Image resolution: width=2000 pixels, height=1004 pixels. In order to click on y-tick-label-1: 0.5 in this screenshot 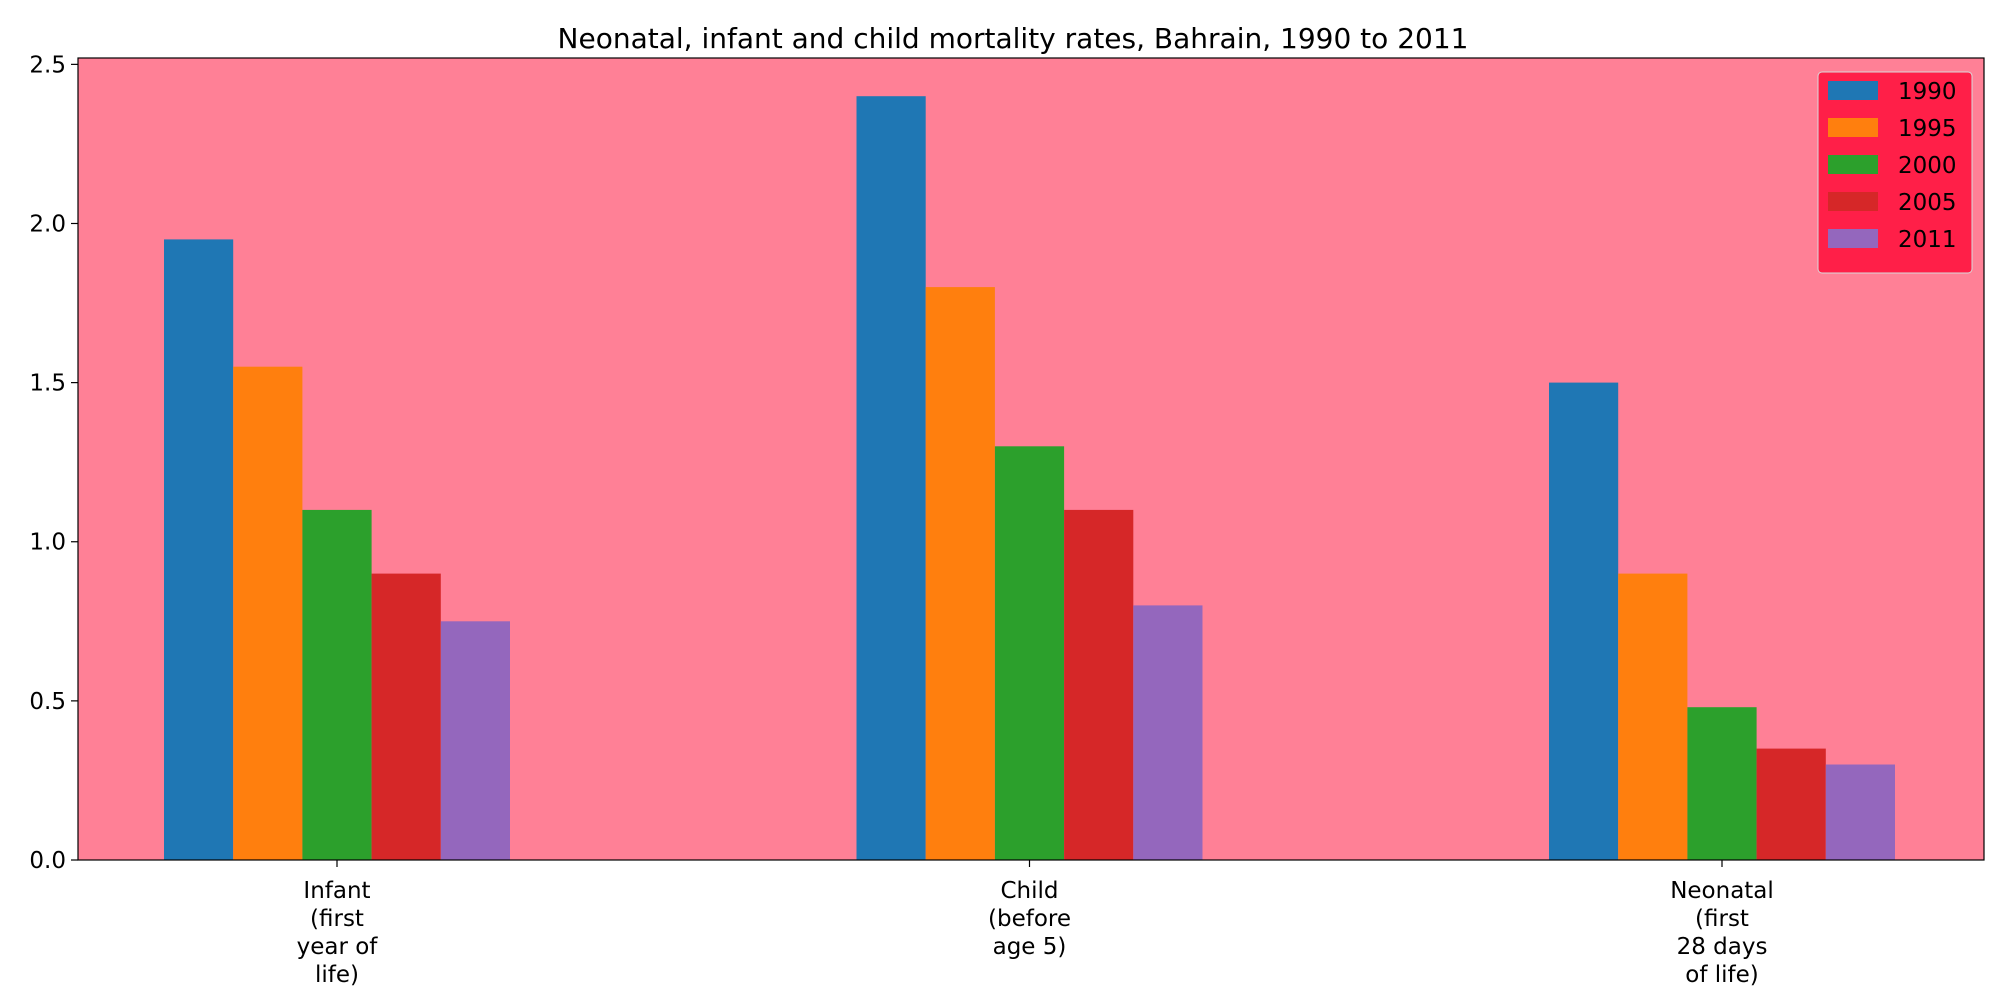, I will do `click(47, 702)`.